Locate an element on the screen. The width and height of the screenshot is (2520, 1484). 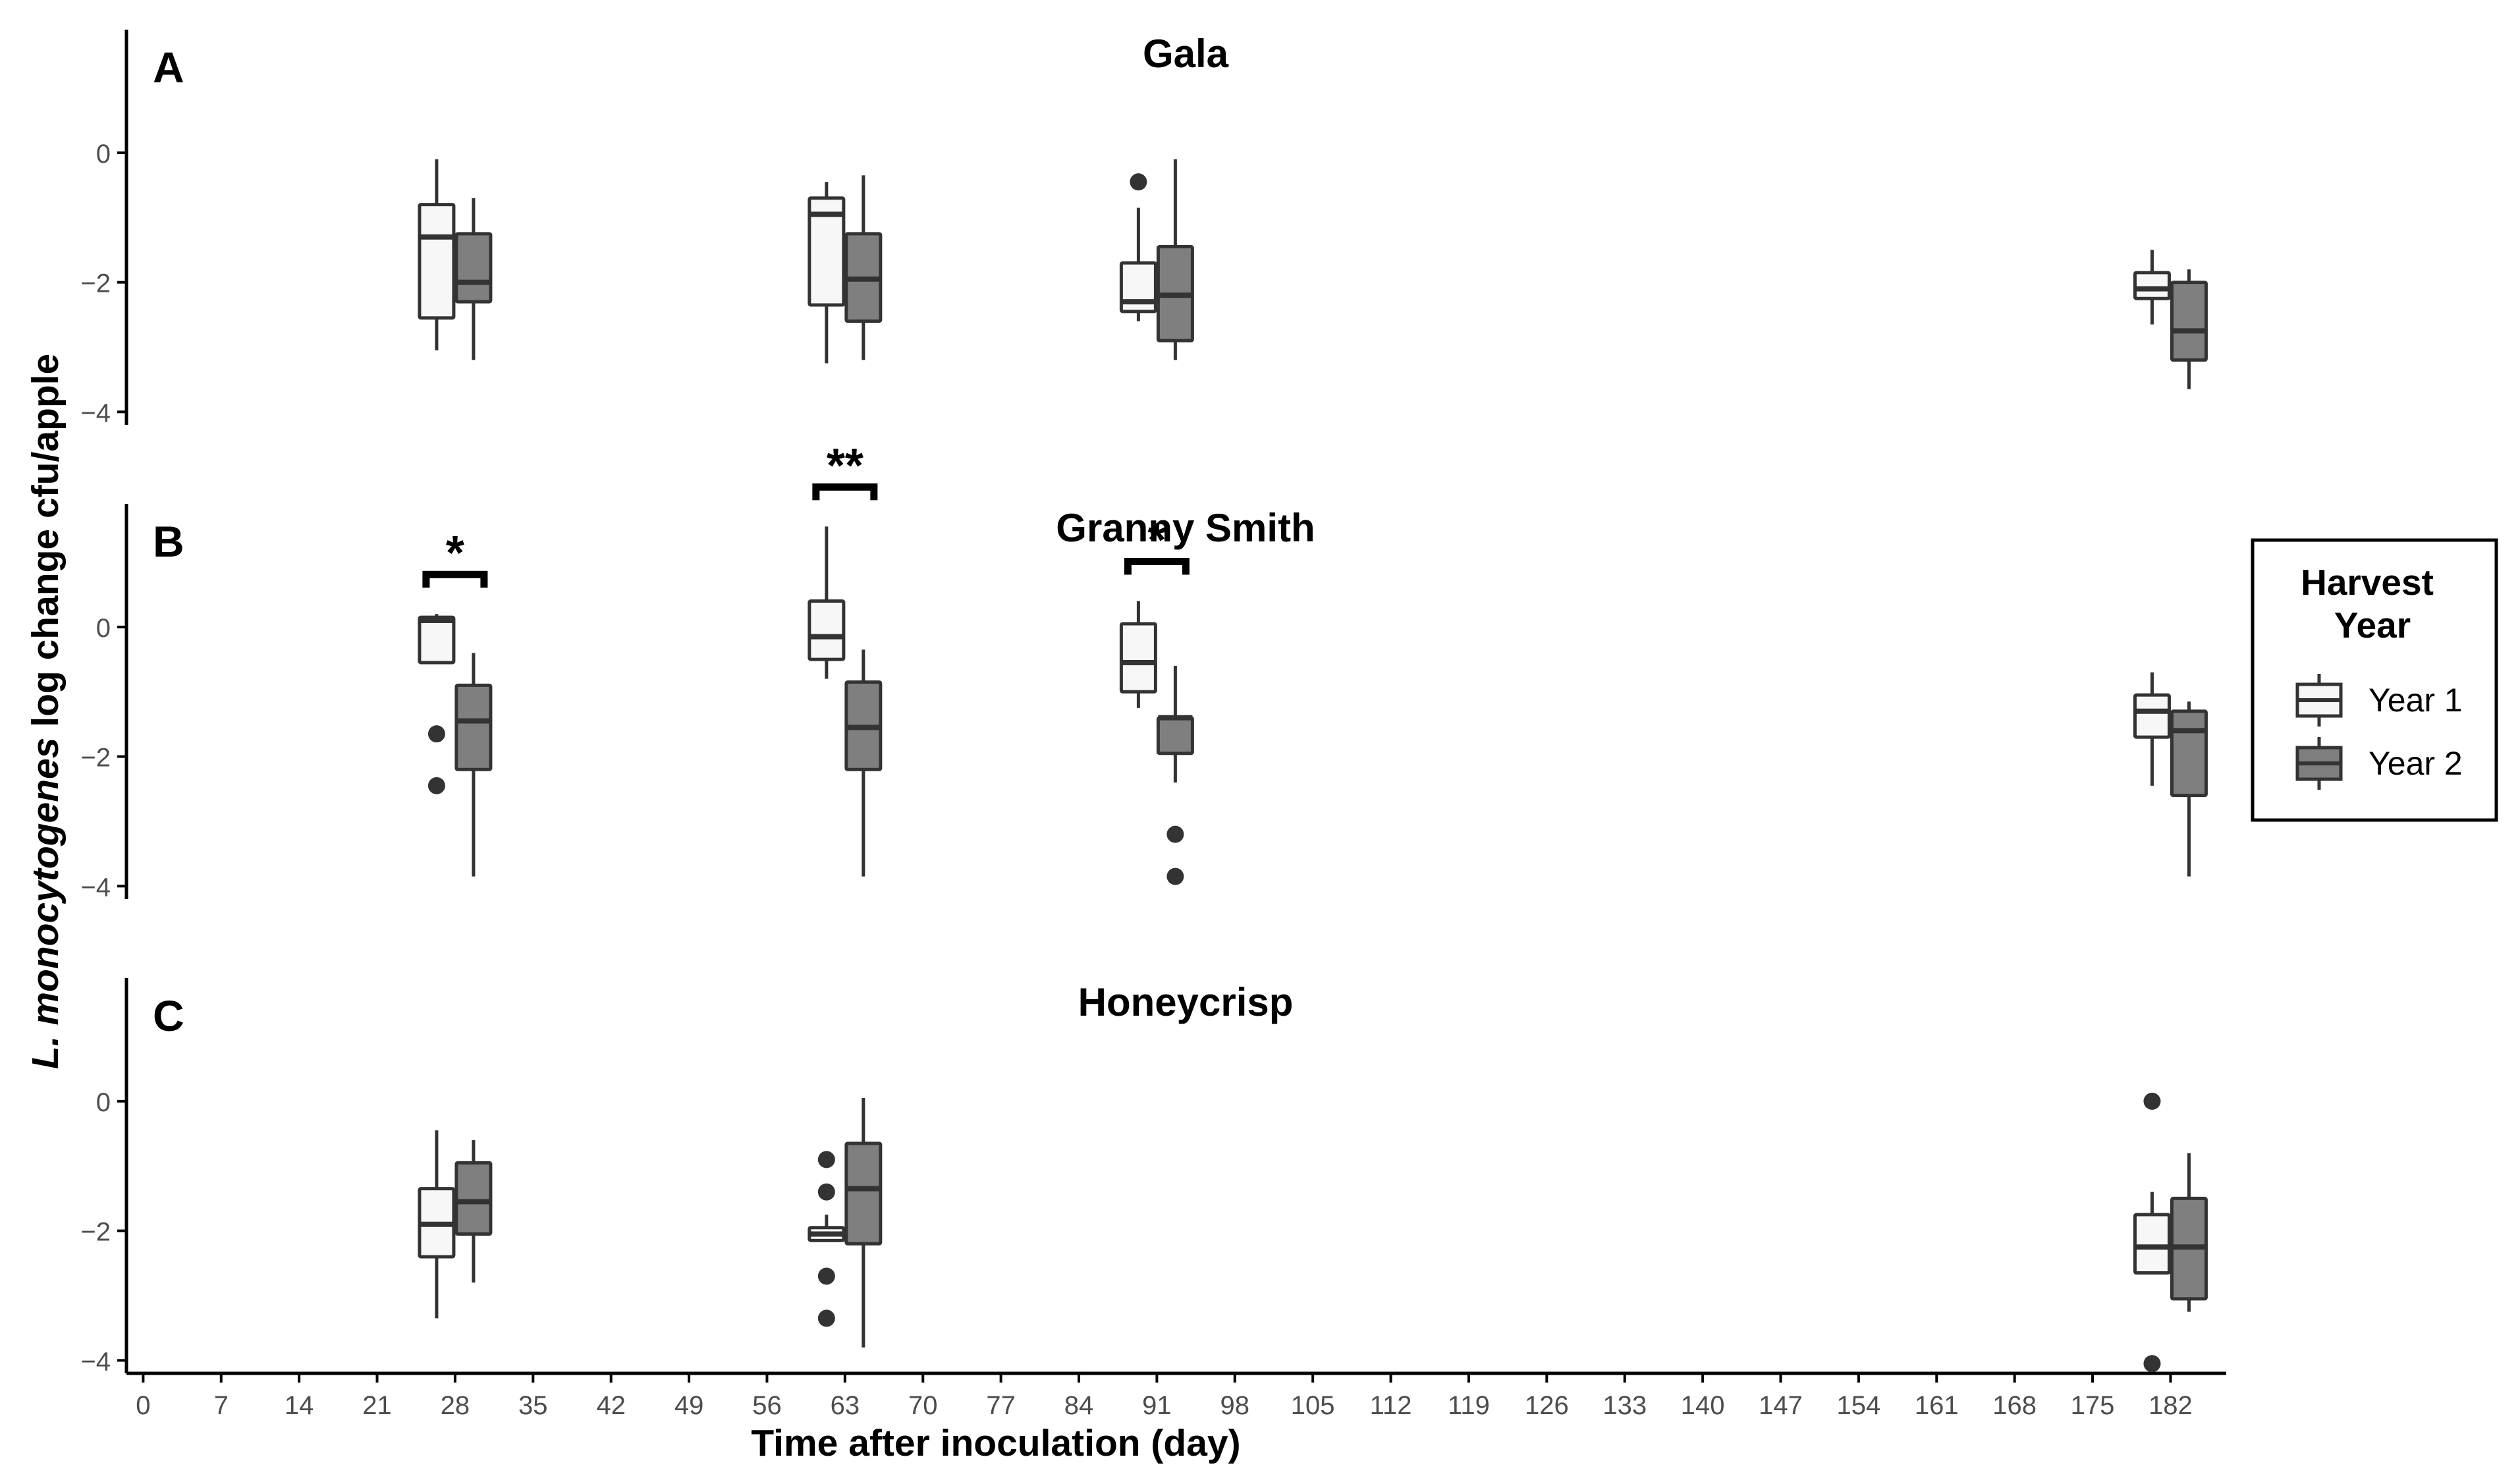
legend-entry-1: Year 1 is located at coordinates (2379, 700).